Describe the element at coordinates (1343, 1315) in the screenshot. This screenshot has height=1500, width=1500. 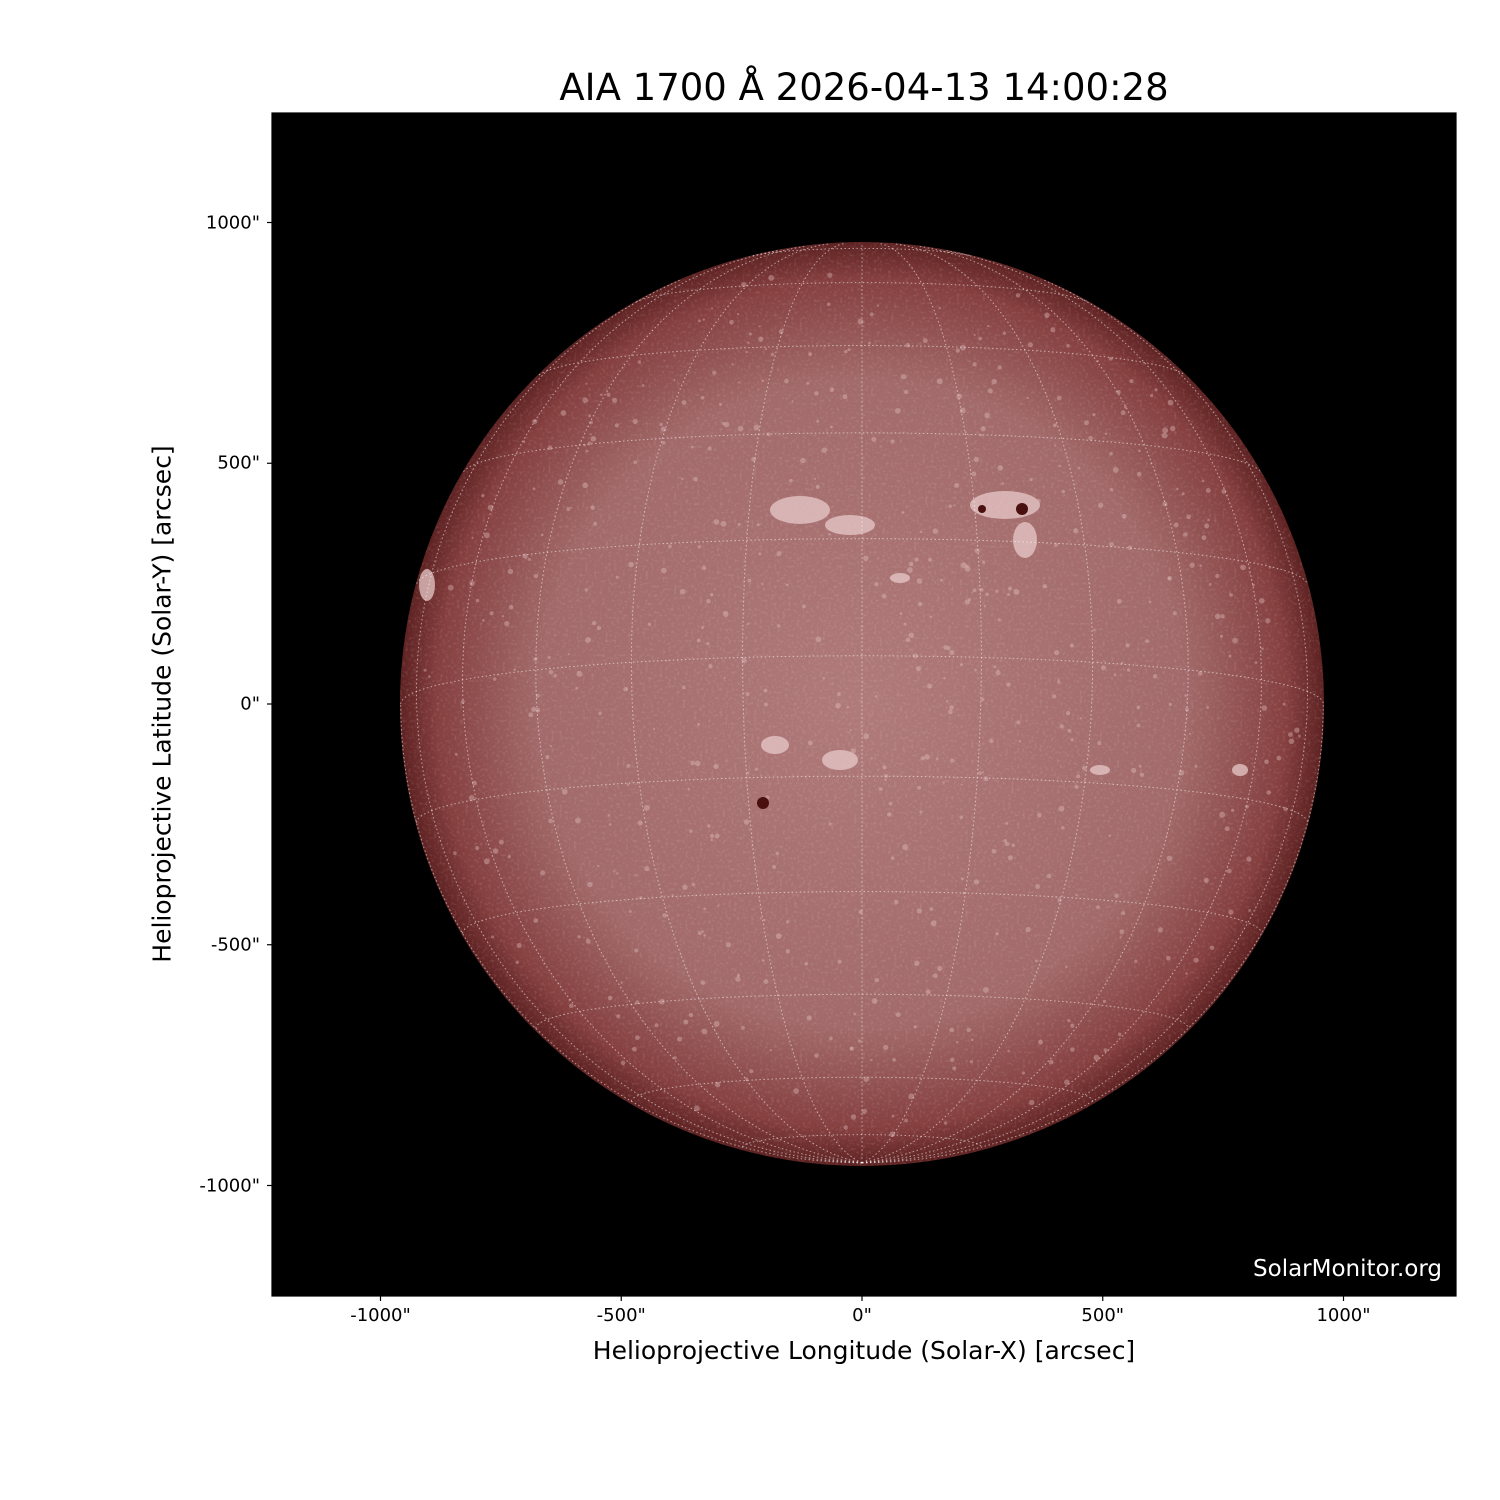
I see `x-tick-label: 1000"` at that location.